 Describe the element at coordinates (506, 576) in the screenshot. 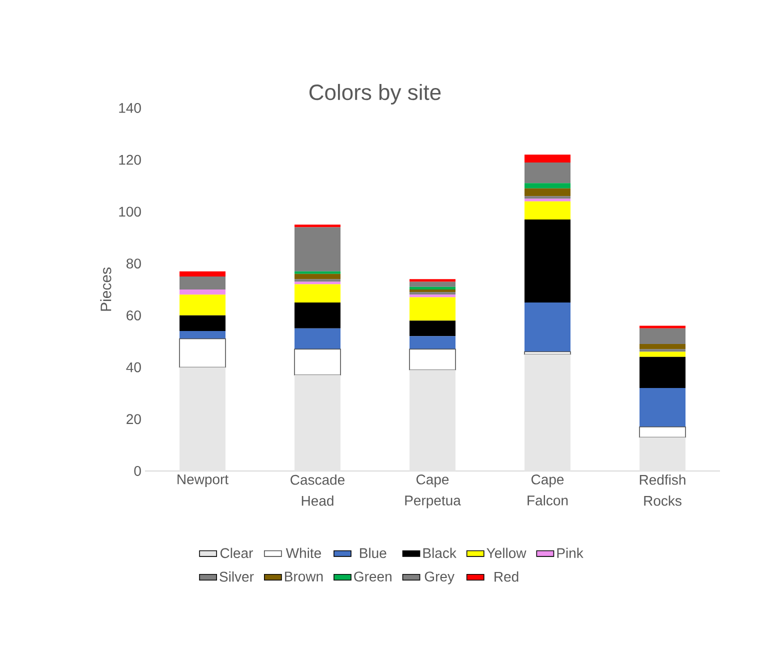

I see `legend-label: Red` at that location.